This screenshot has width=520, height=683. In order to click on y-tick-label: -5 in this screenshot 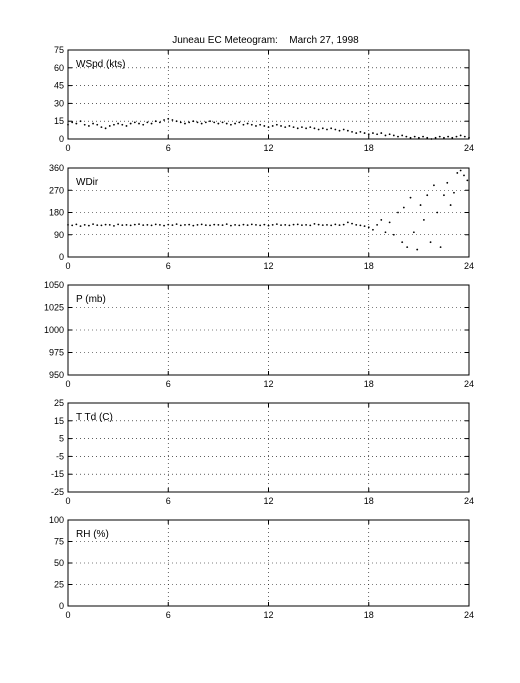, I will do `click(60, 456)`.